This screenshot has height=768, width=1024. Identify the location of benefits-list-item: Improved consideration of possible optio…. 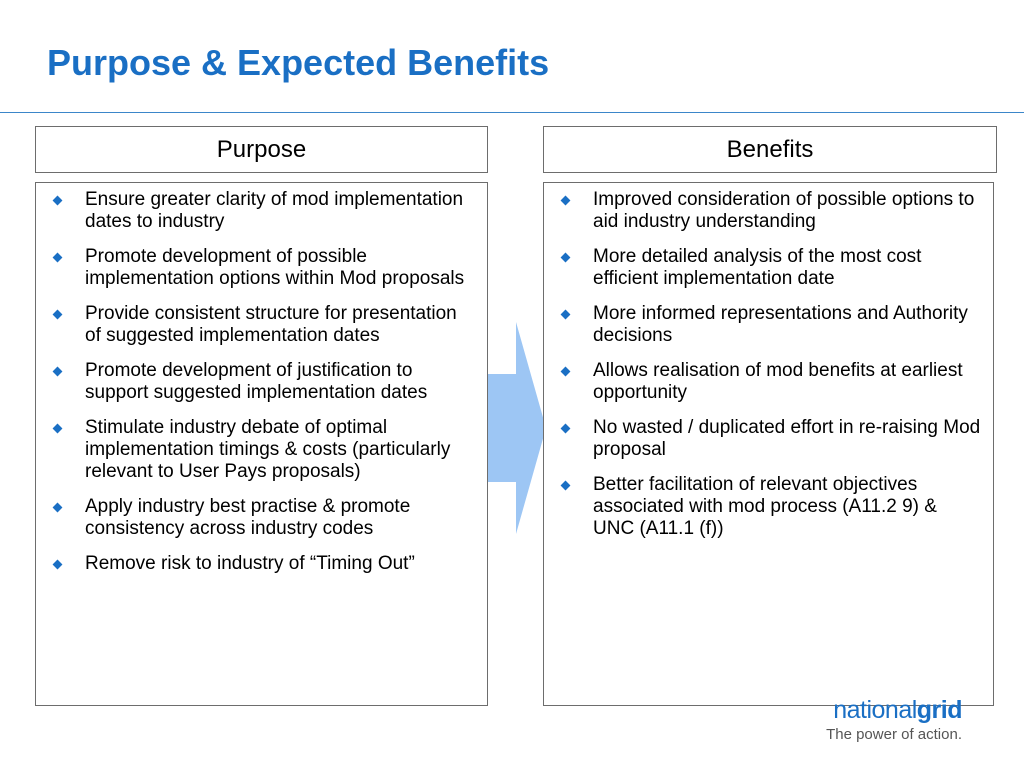
(770, 211).